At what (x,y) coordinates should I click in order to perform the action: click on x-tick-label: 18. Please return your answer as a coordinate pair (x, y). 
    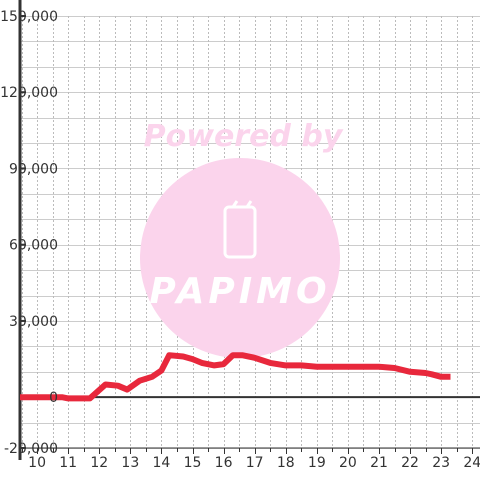
    Looking at the image, I should click on (286, 463).